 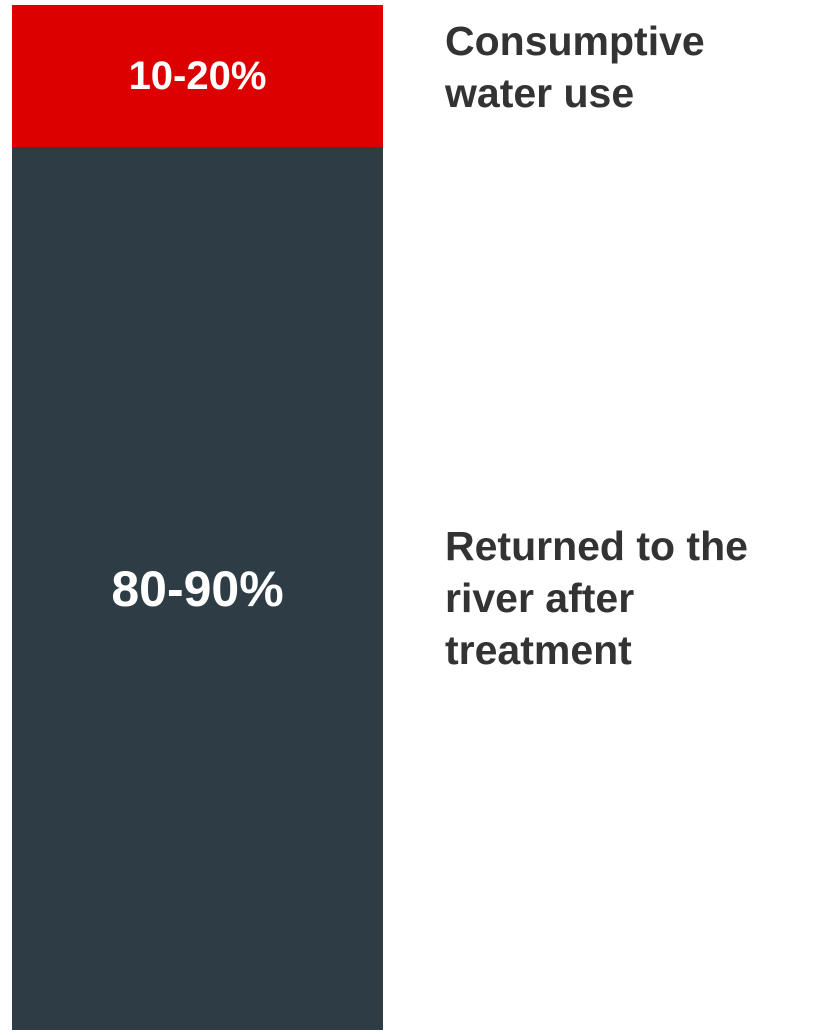 I want to click on consumptive-segment: 10-20%, so click(x=197, y=76).